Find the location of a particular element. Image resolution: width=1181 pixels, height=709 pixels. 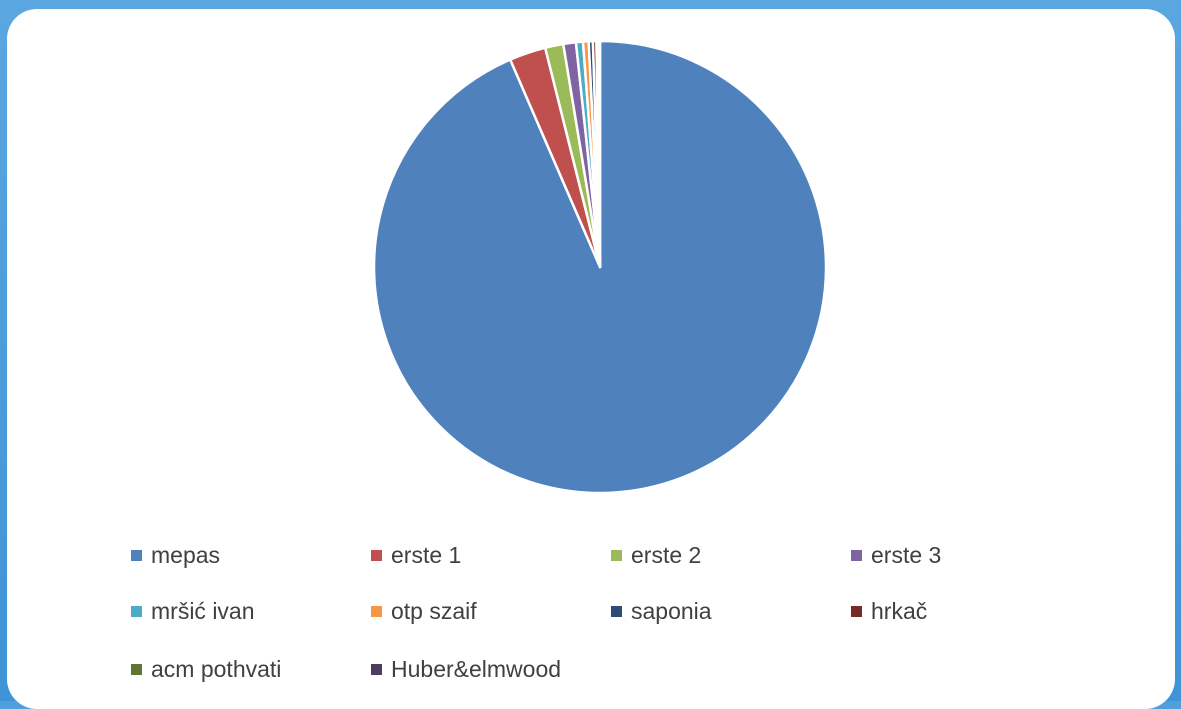

legend-label: erste 3 is located at coordinates (906, 555).